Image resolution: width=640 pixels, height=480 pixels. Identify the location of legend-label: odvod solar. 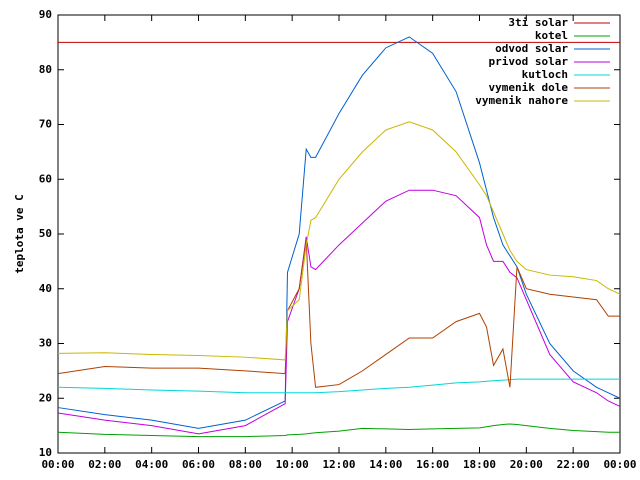
(531, 48).